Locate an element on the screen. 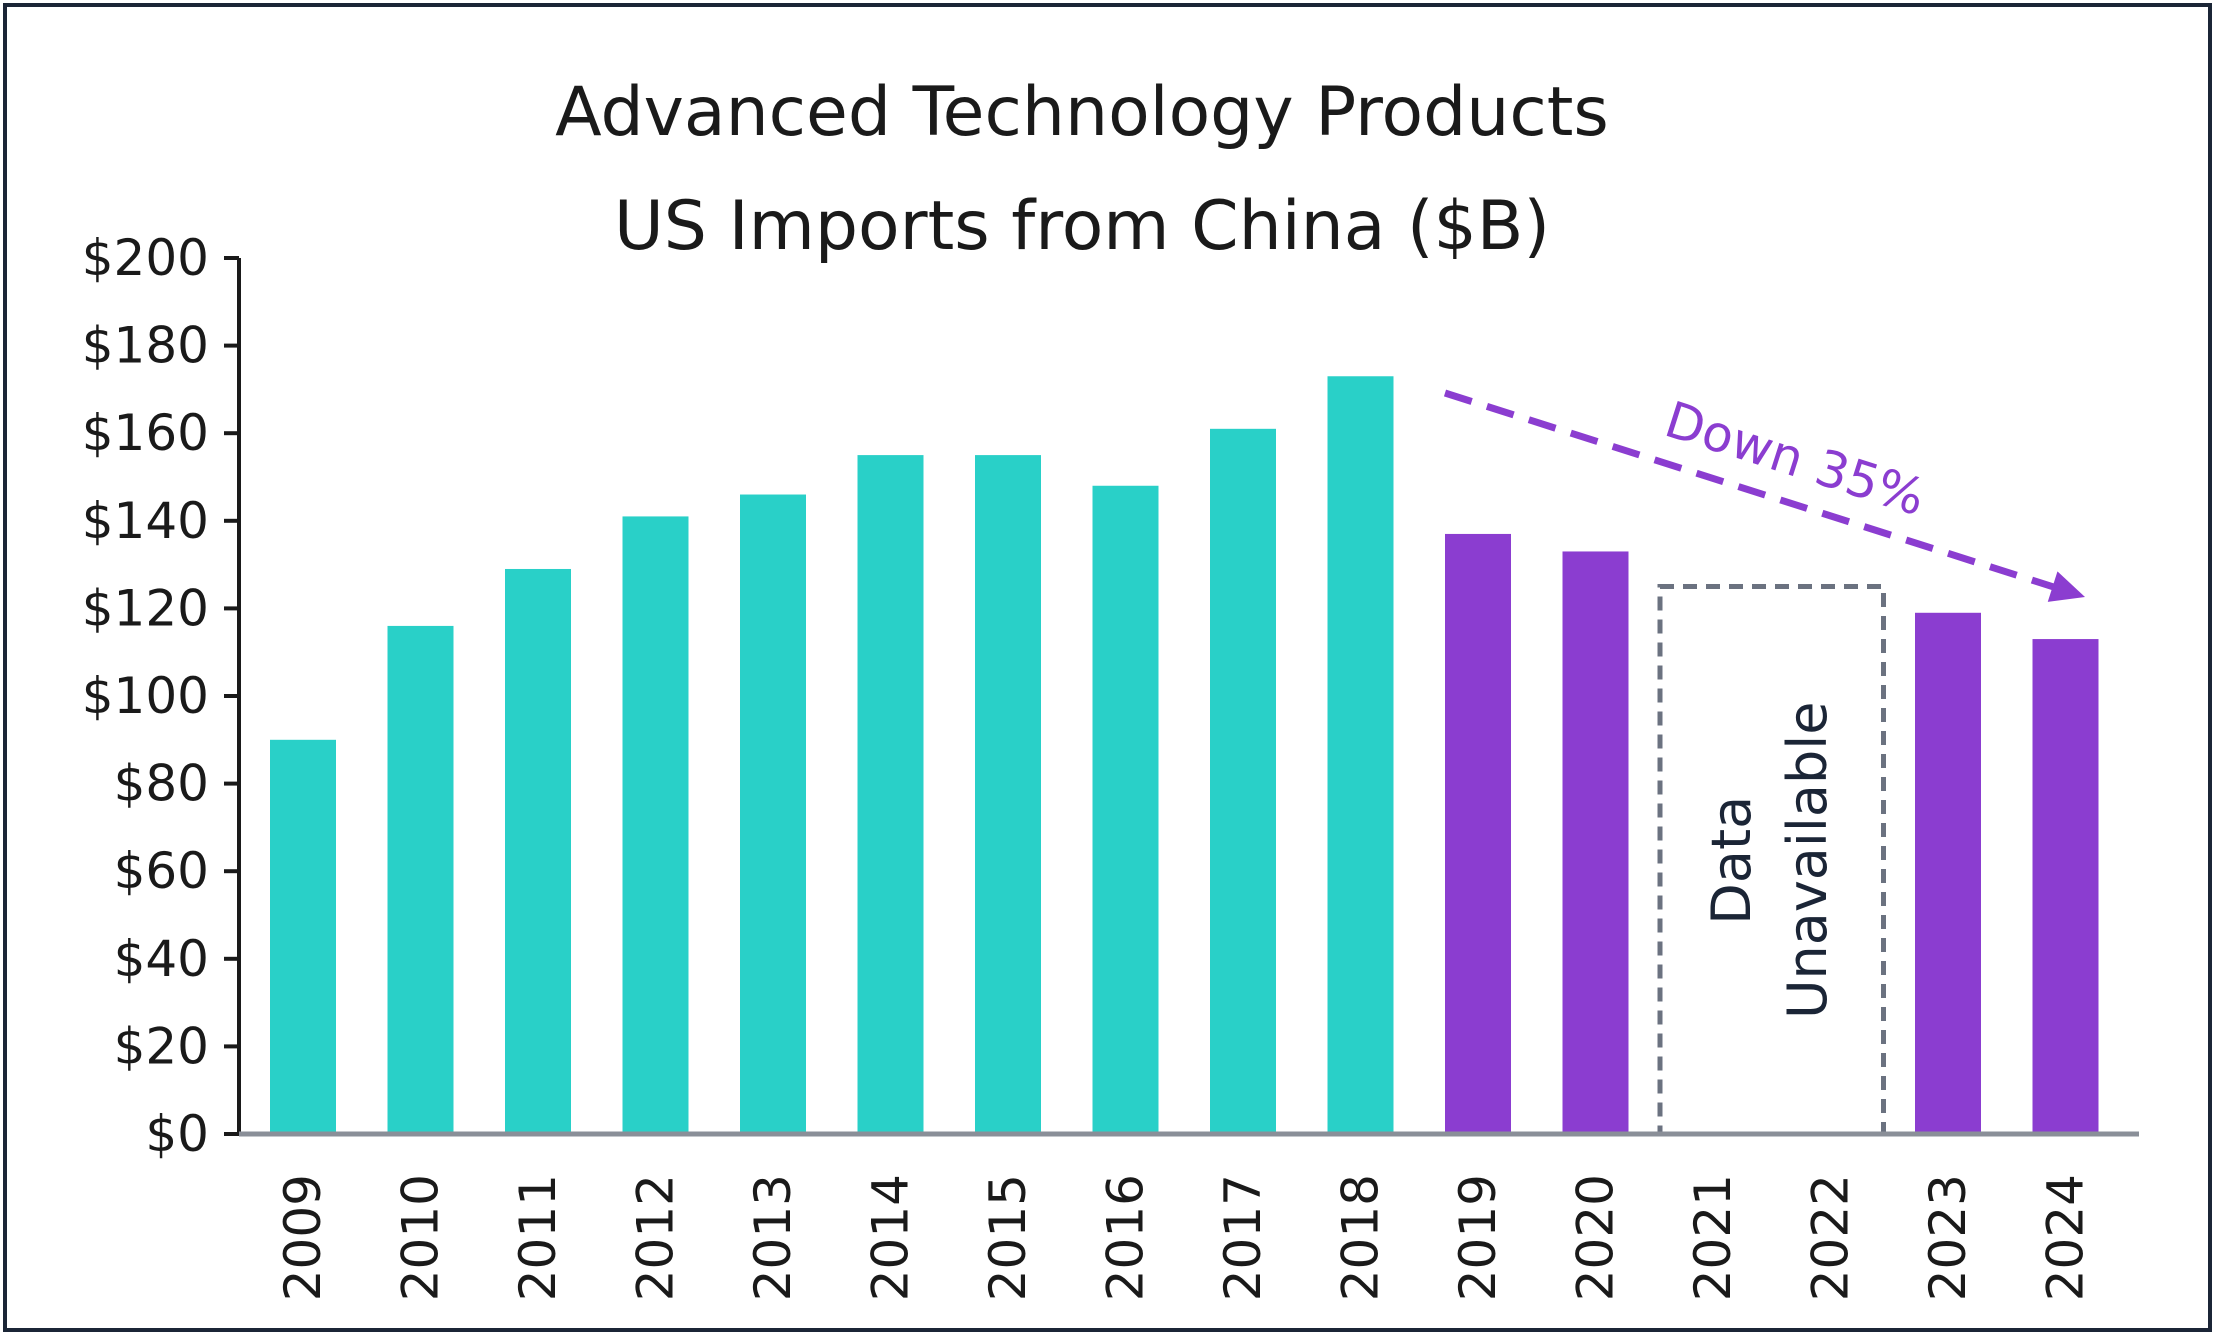 This screenshot has height=1333, width=2213. x-tick-label: 2018 is located at coordinates (1361, 1237).